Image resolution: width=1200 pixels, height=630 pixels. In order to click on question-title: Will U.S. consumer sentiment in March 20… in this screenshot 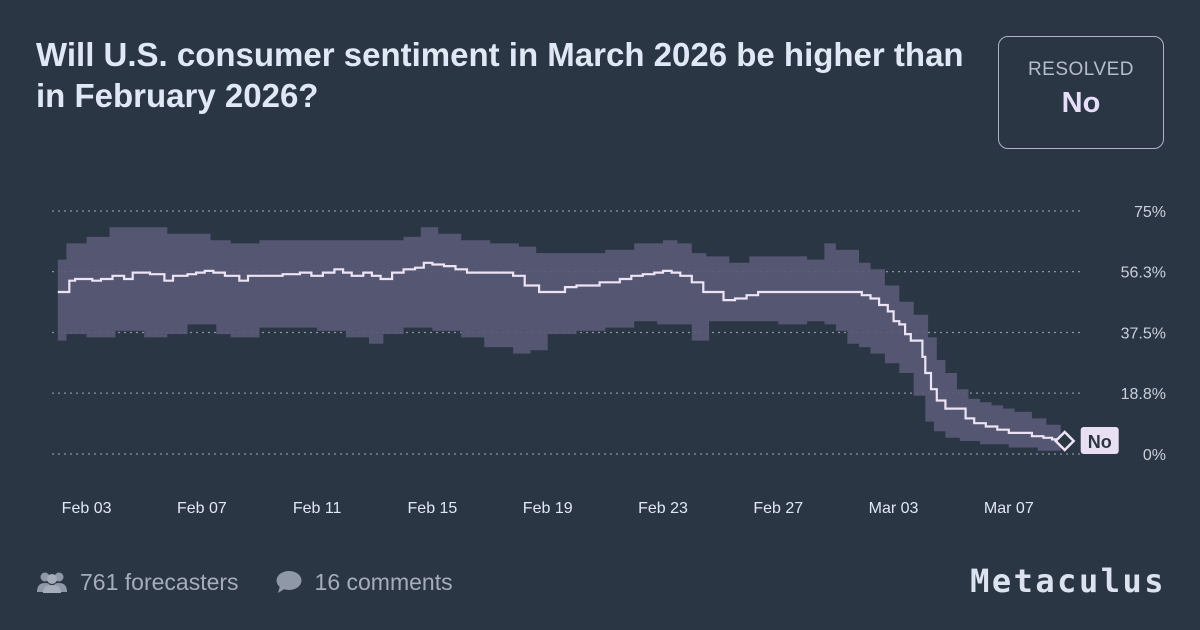, I will do `click(500, 75)`.